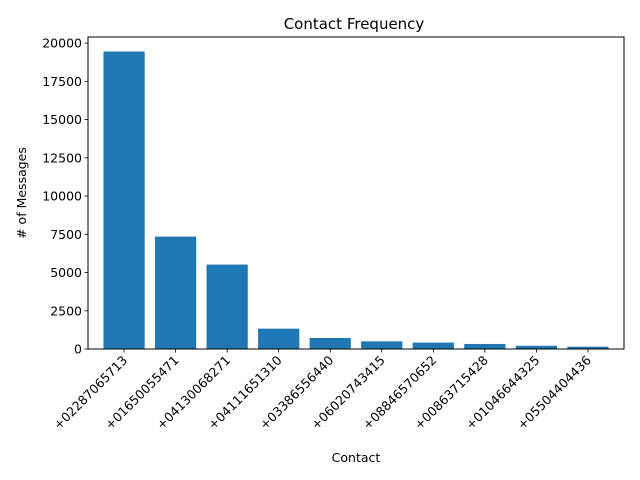 Image resolution: width=640 pixels, height=480 pixels. I want to click on y-tick-label: 20000, so click(62, 43).